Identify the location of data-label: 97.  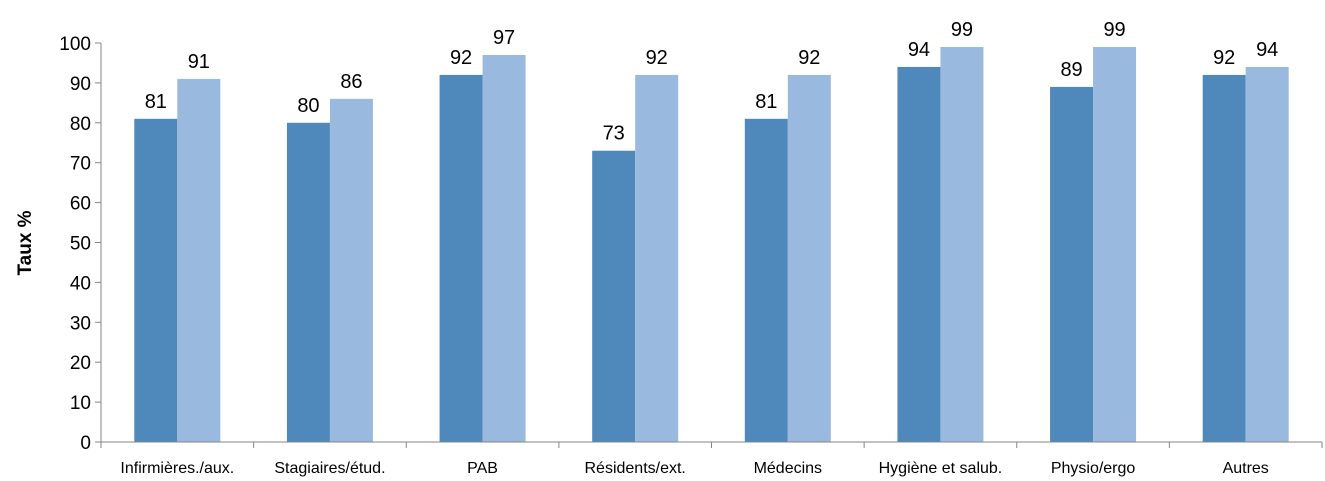
(504, 38).